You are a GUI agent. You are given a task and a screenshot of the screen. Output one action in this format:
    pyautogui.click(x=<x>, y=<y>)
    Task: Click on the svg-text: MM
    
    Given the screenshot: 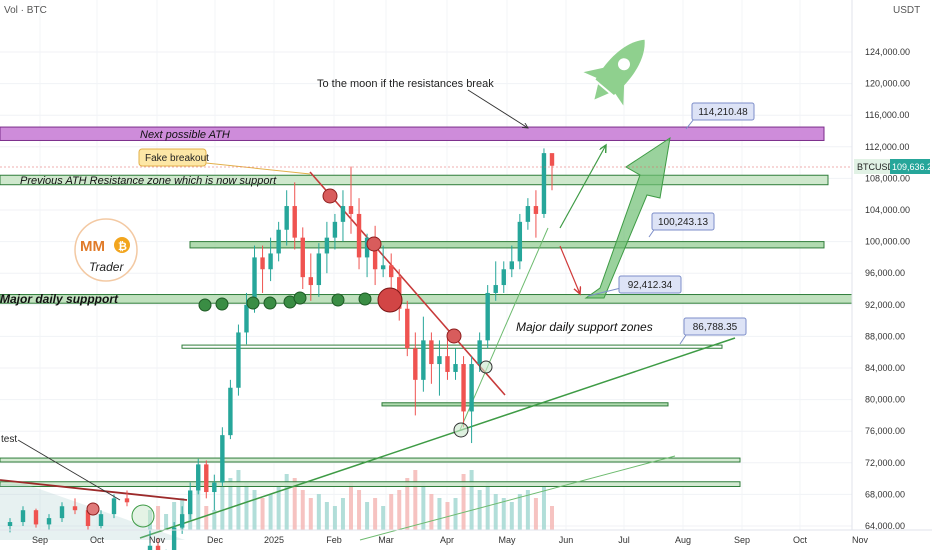 What is the action you would take?
    pyautogui.click(x=92, y=246)
    